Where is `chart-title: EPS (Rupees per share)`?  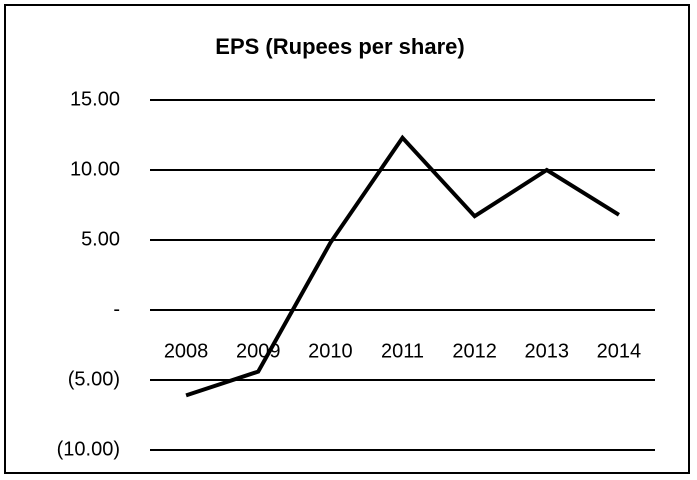 chart-title: EPS (Rupees per share) is located at coordinates (339, 46).